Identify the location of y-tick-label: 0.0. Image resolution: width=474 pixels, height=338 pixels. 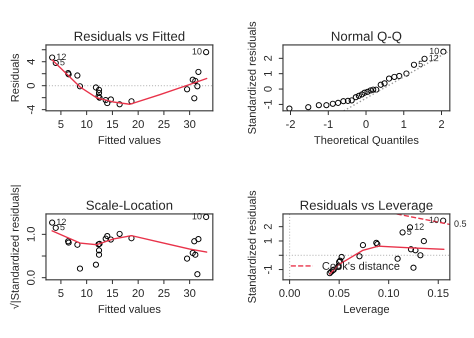
(30, 277).